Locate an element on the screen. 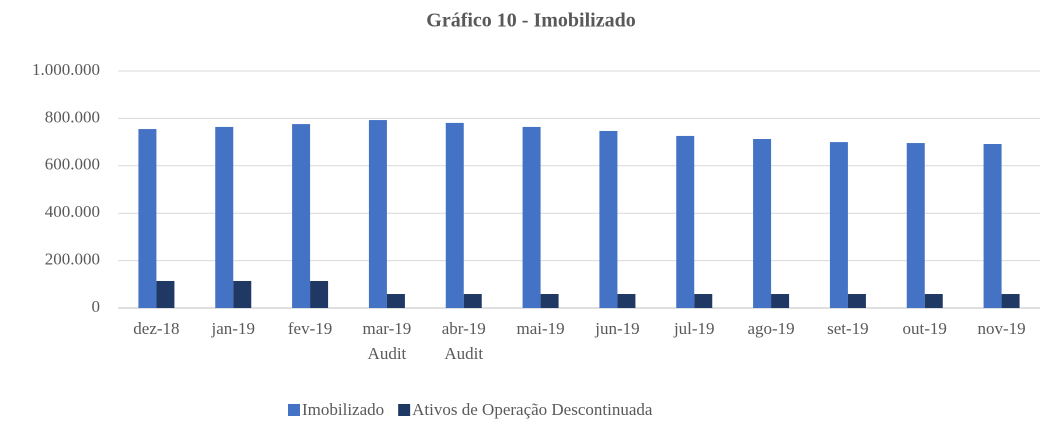 The width and height of the screenshot is (1063, 428). x-tick-label: jan-19 is located at coordinates (233, 328).